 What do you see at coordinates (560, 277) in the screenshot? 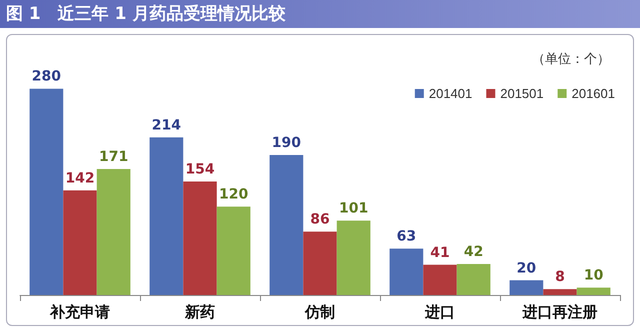
I see `data-label: 8` at bounding box center [560, 277].